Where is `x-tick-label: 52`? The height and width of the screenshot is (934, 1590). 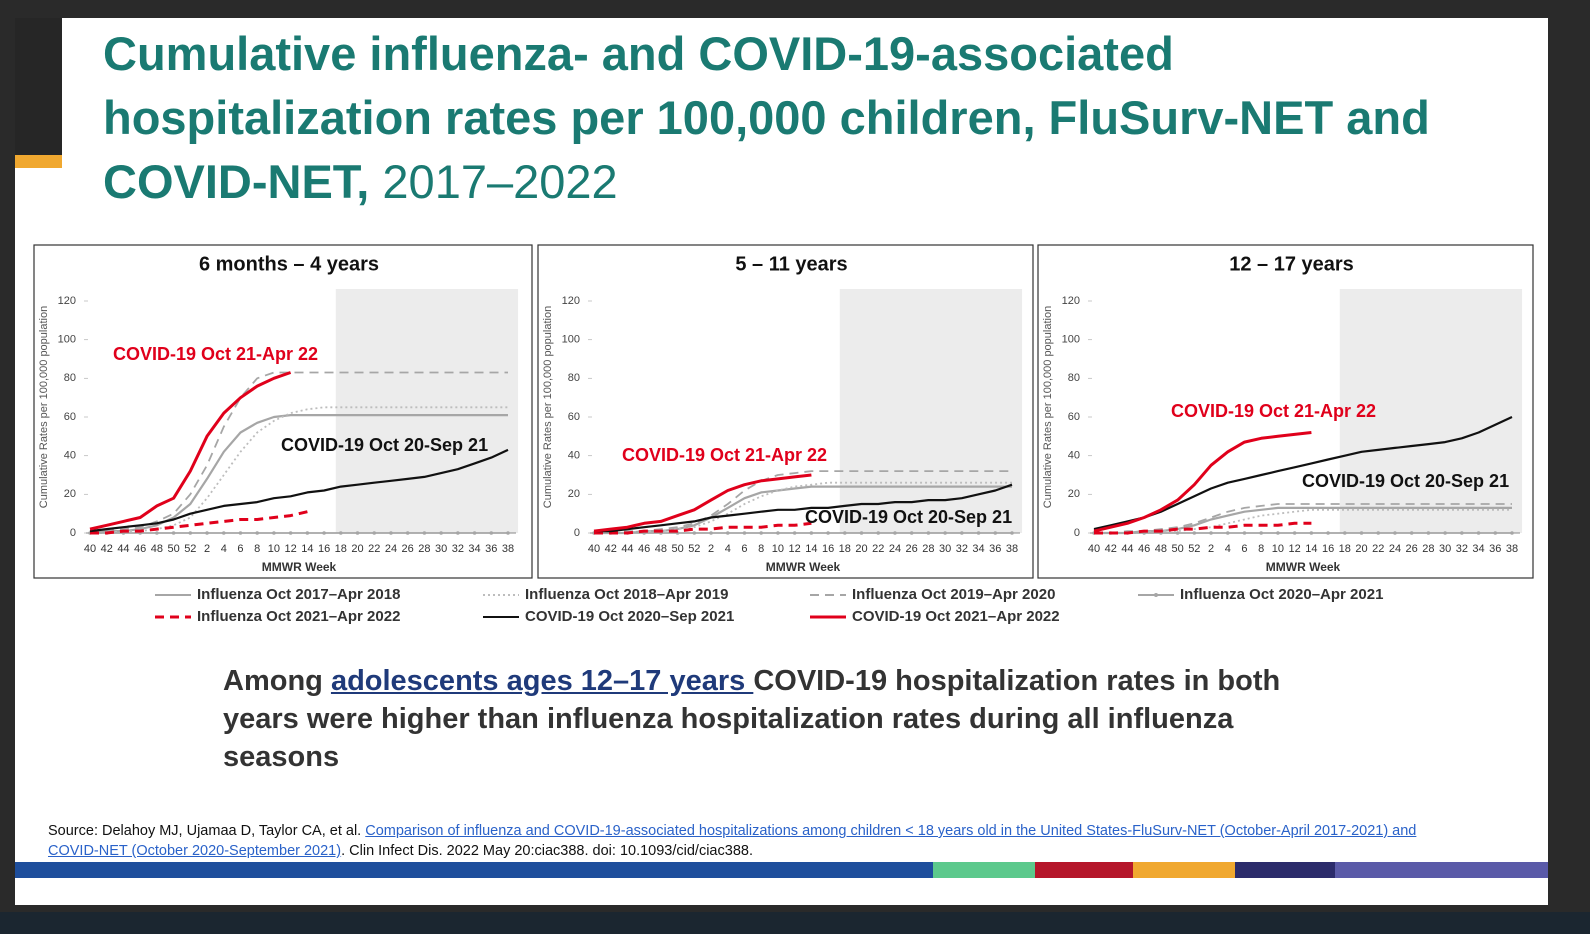
x-tick-label: 52 is located at coordinates (190, 549).